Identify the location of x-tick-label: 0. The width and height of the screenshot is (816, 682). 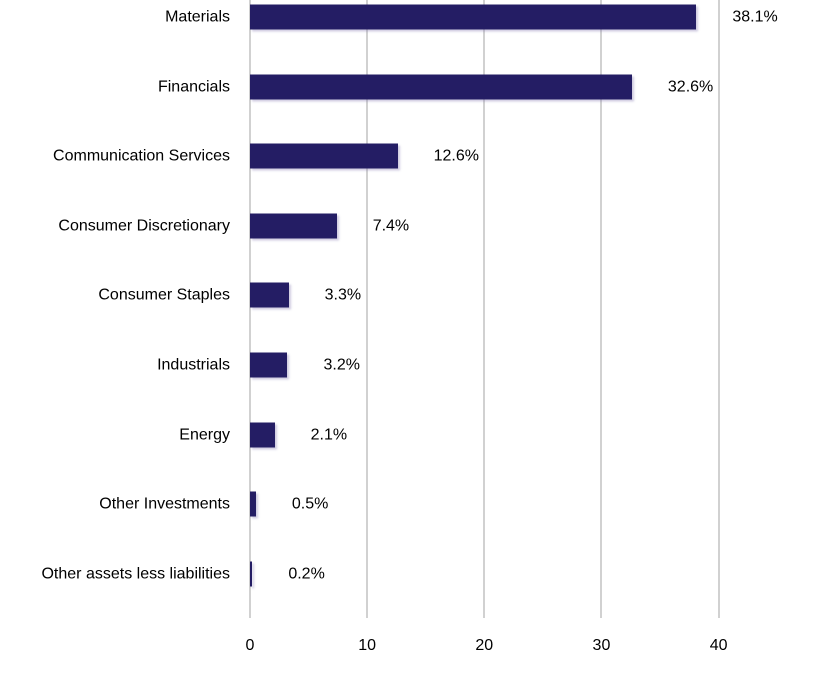
(250, 645).